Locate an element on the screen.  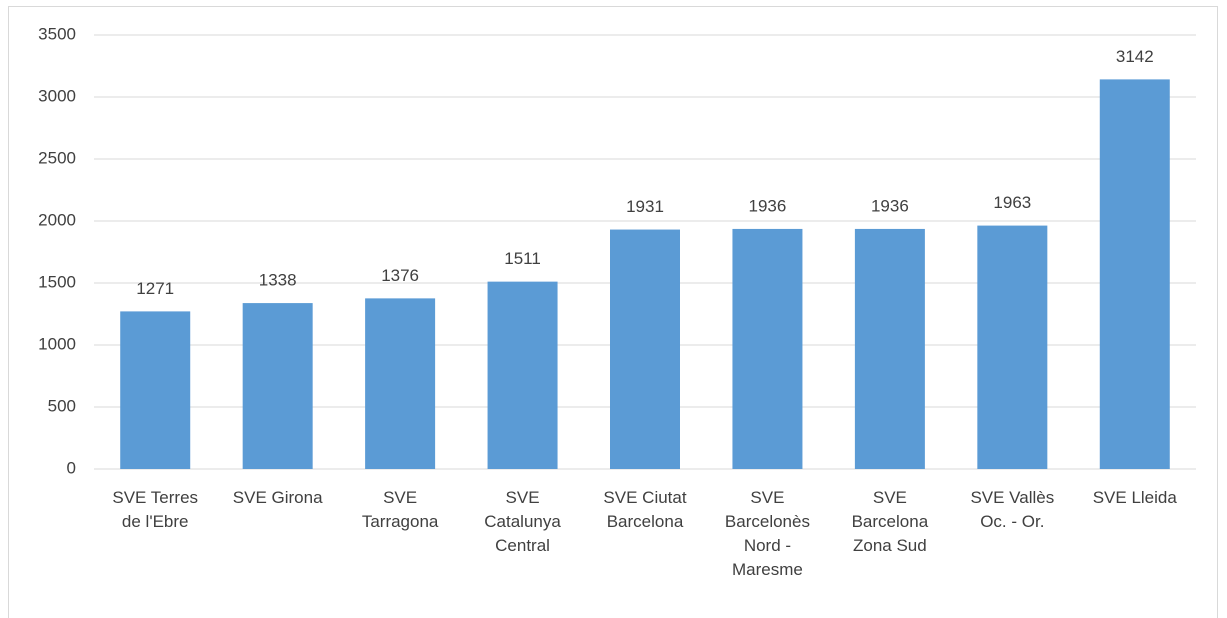
x-tick-label: SVE Catalunya Central is located at coordinates (522, 521).